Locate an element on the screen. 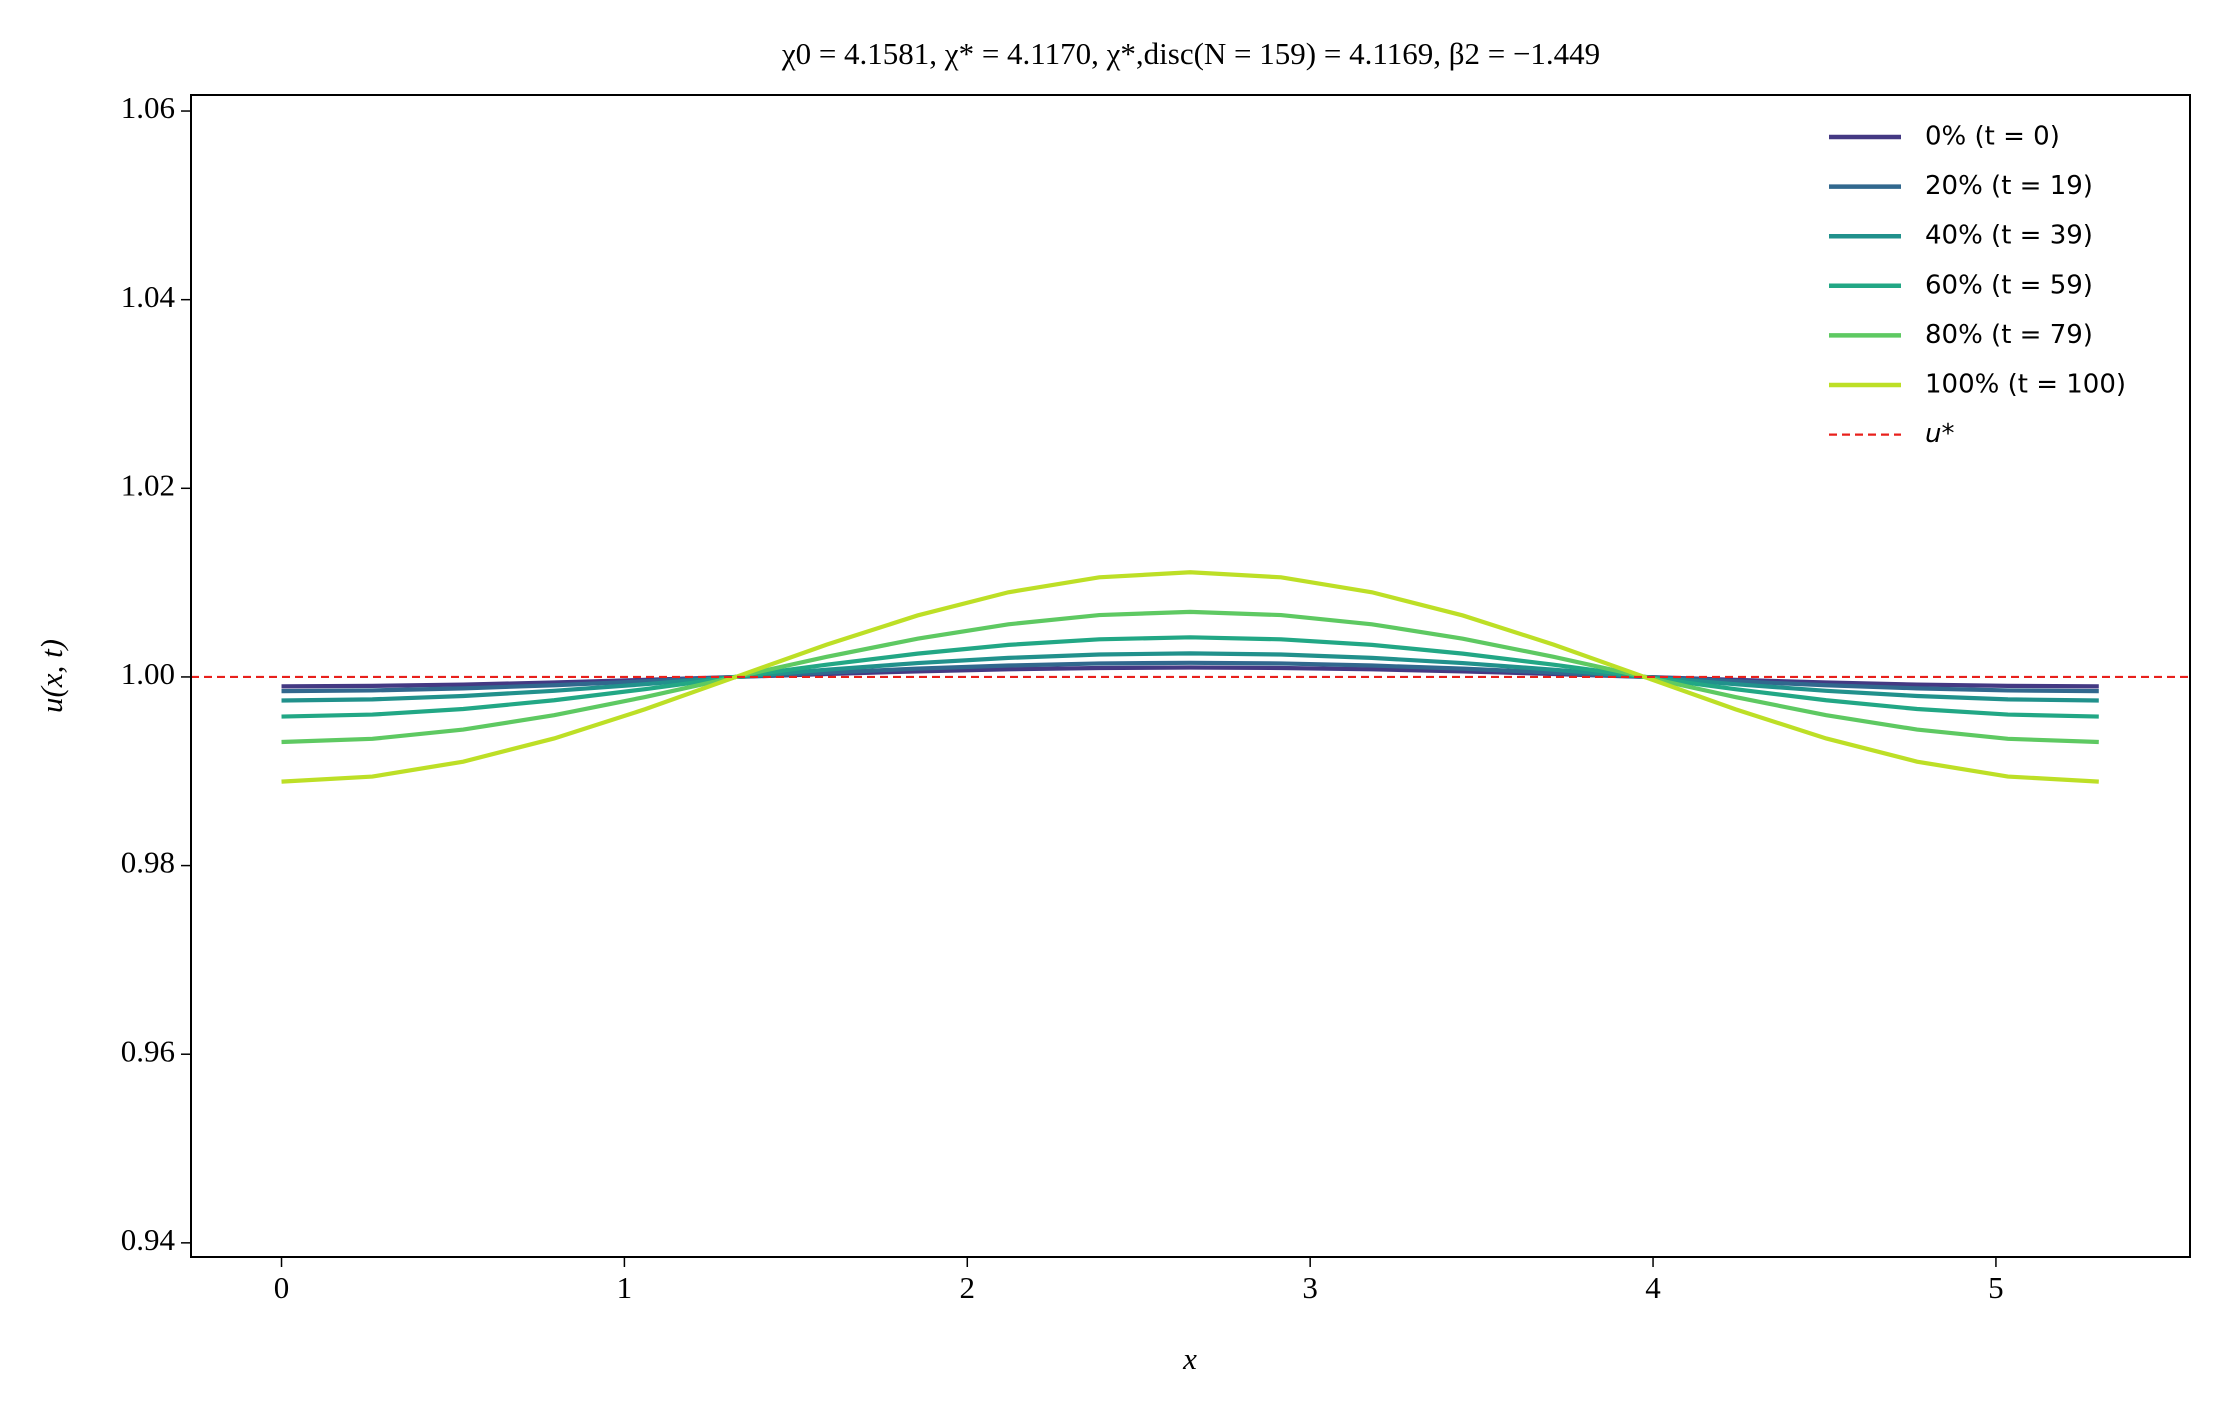 This screenshot has width=2220, height=1409. legend-label: 100% (t = 100) is located at coordinates (2025, 385).